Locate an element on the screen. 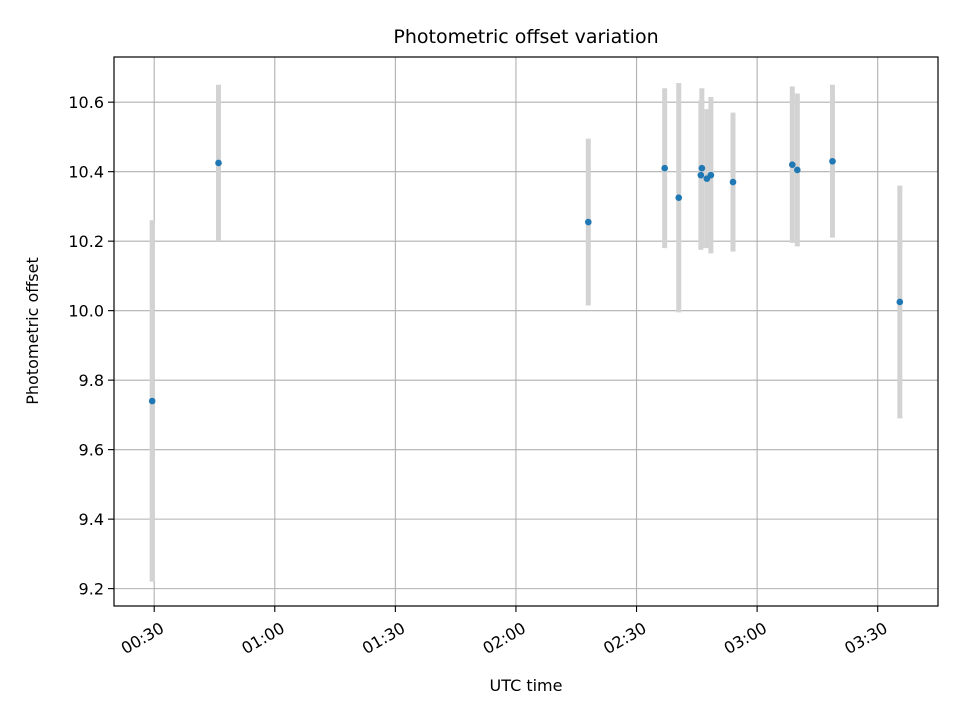  y-tick-label: 10.2 is located at coordinates (86, 241).